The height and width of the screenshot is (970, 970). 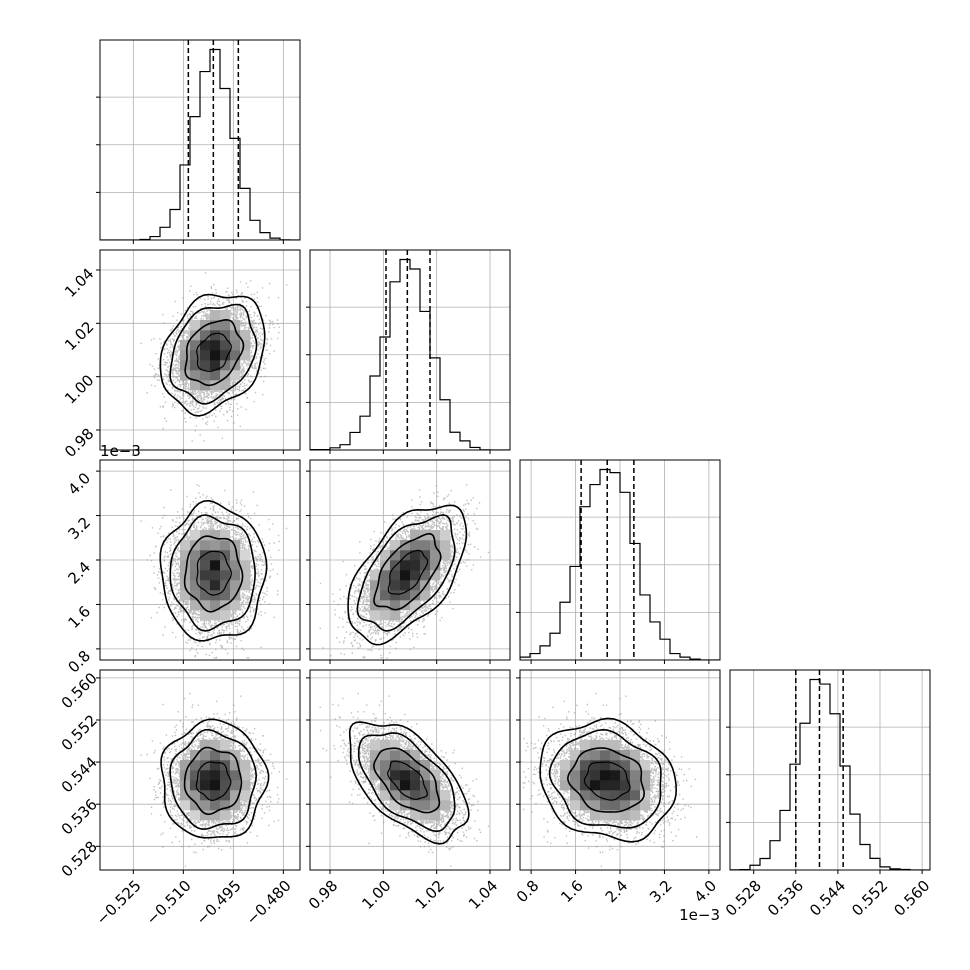 What do you see at coordinates (79, 690) in the screenshot?
I see `y-tick-label: 0.560` at bounding box center [79, 690].